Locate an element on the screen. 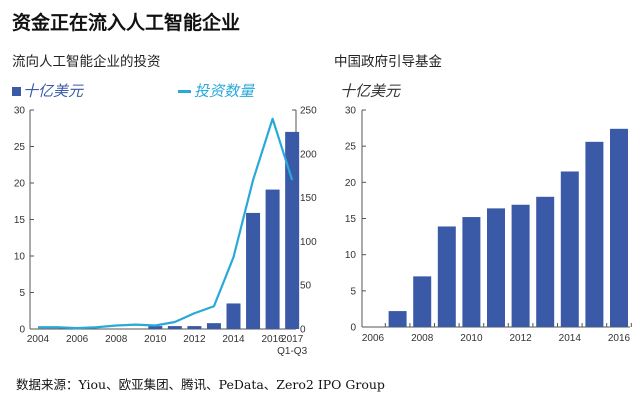 The image size is (640, 402). right-y-tick-label: 0 is located at coordinates (303, 330).